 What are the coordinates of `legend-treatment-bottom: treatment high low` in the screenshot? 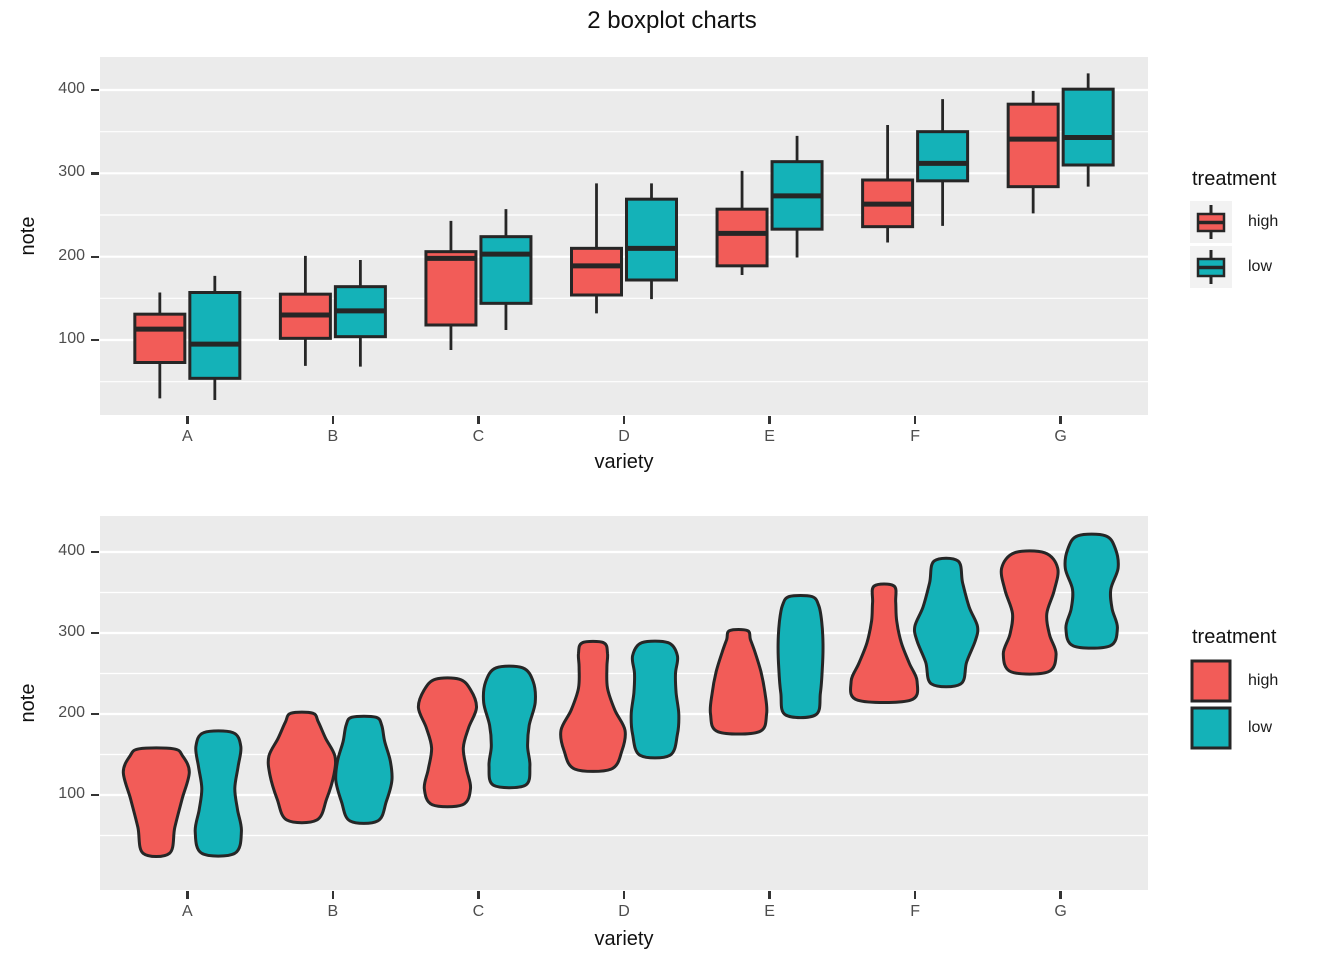 It's located at (1234, 689).